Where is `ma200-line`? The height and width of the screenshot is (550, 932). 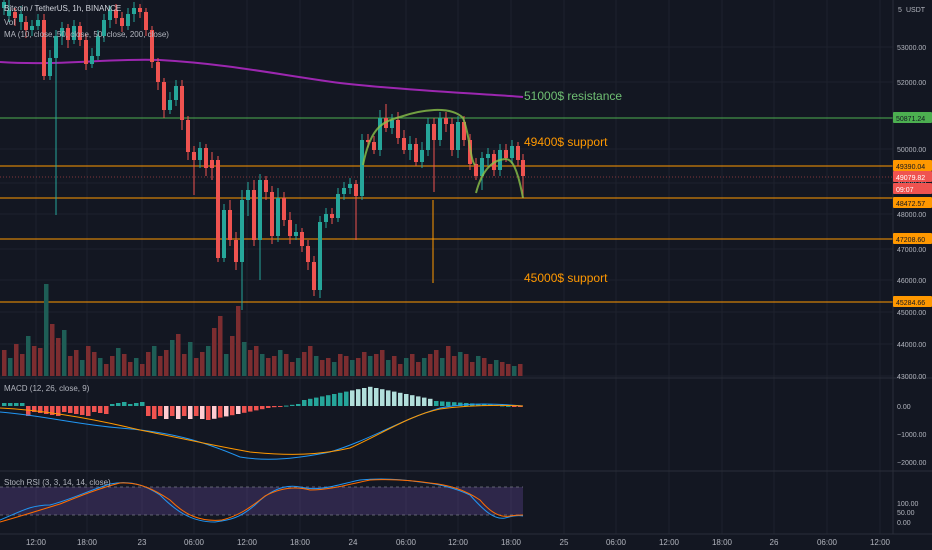
ma200-line is located at coordinates (262, 78).